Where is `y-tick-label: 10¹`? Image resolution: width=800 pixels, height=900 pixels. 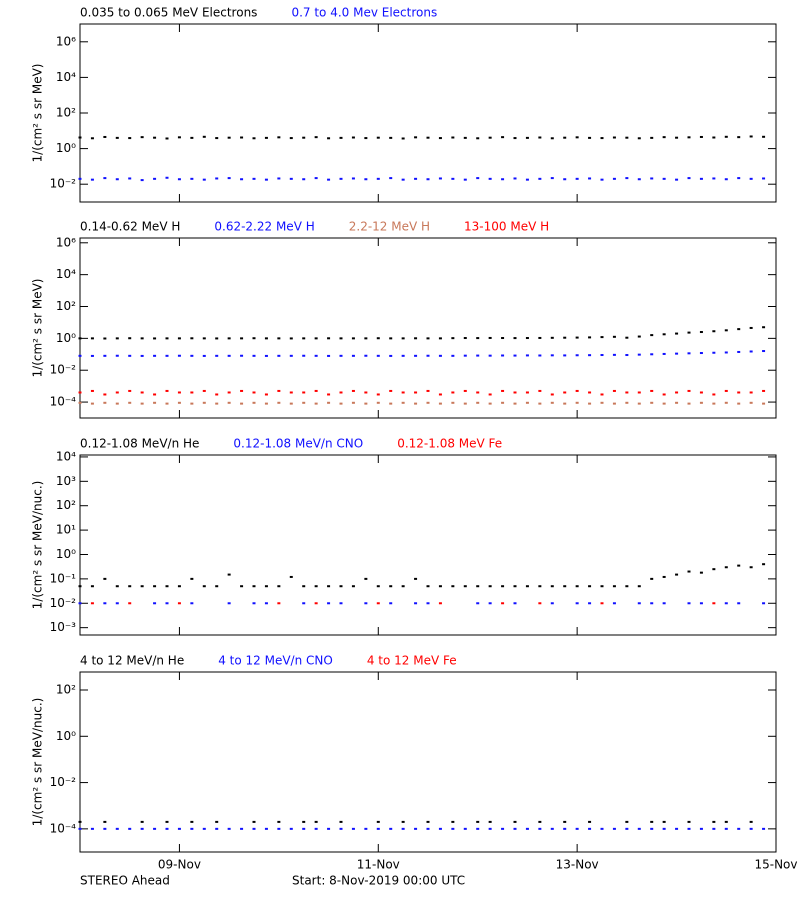
y-tick-label: 10¹ is located at coordinates (66, 530).